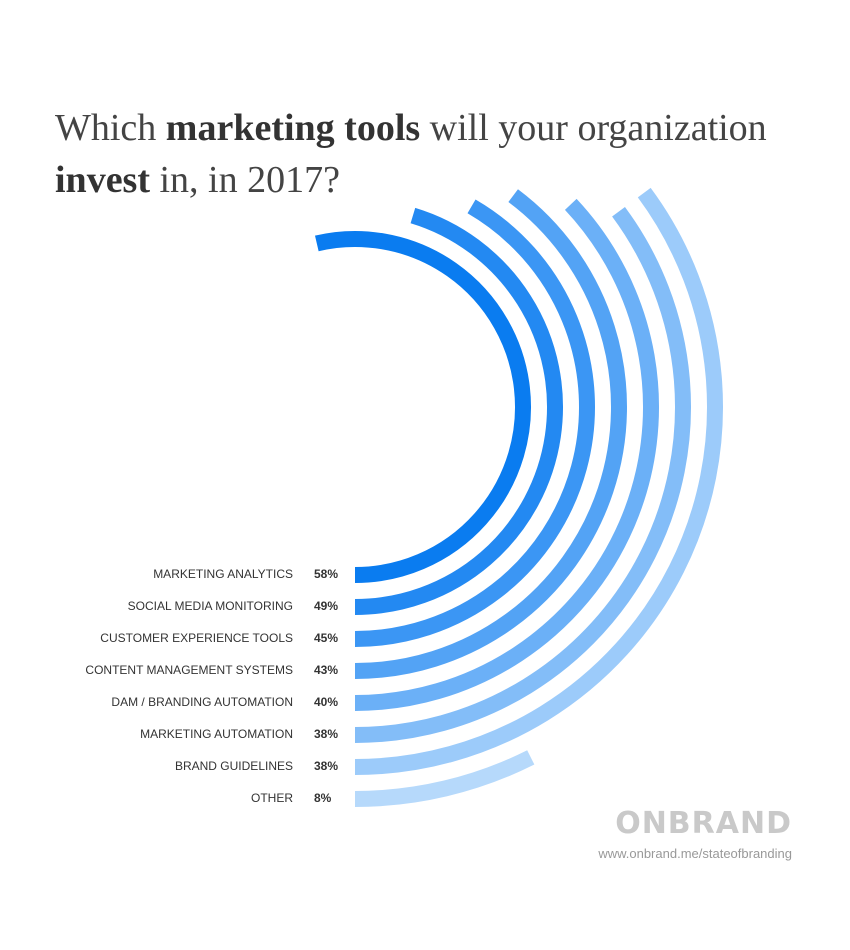 This screenshot has height=950, width=850. Describe the element at coordinates (216, 734) in the screenshot. I see `category-label: MARKETING AUTOMATION` at that location.